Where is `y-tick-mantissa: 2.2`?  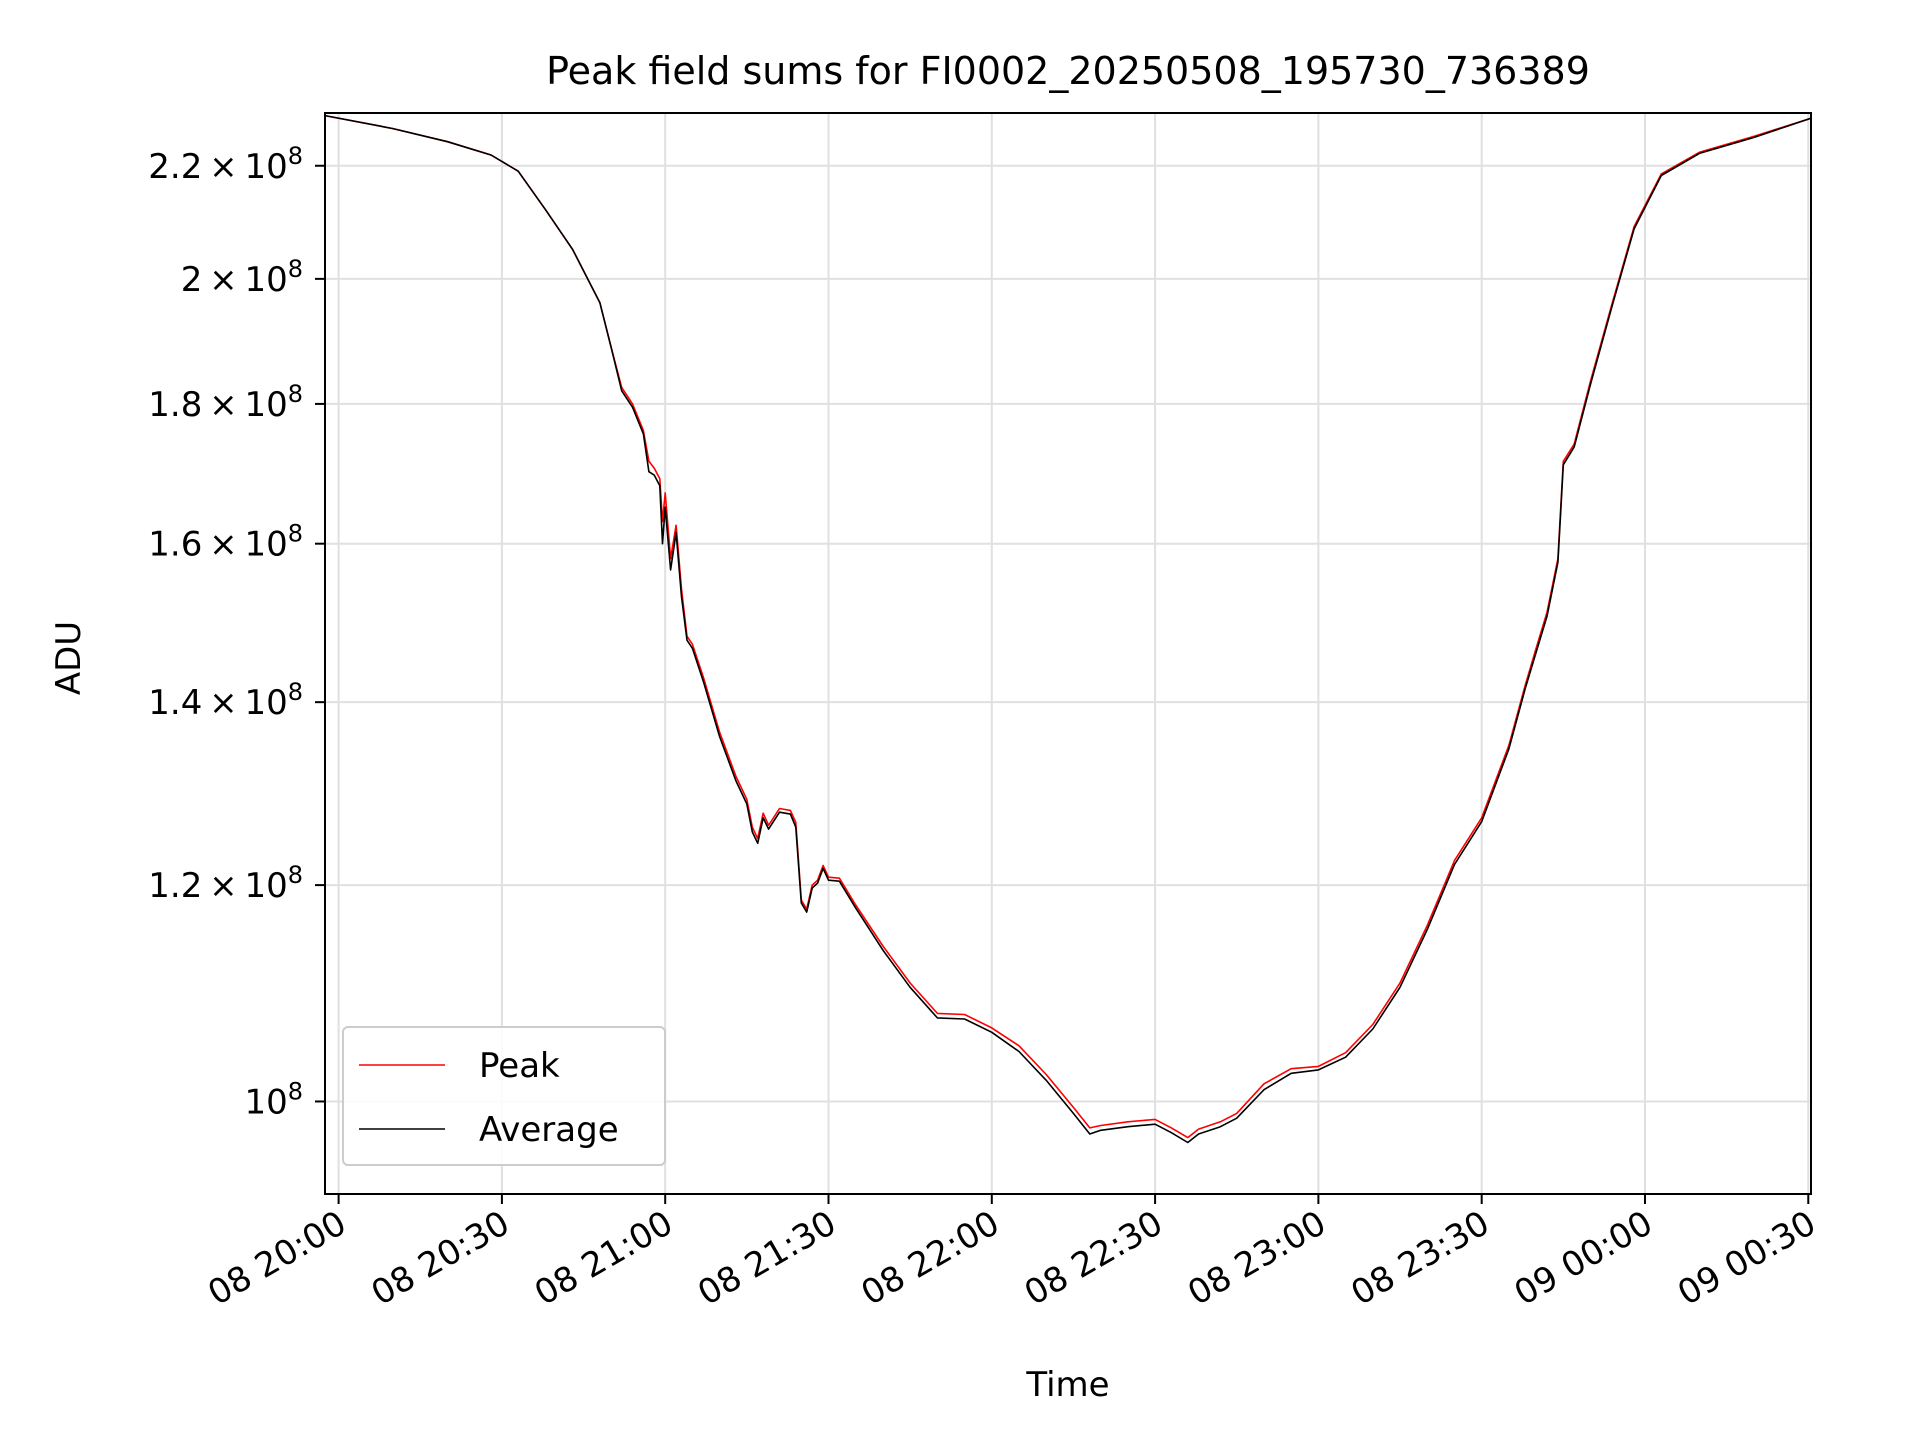 y-tick-mantissa: 2.2 is located at coordinates (175, 167).